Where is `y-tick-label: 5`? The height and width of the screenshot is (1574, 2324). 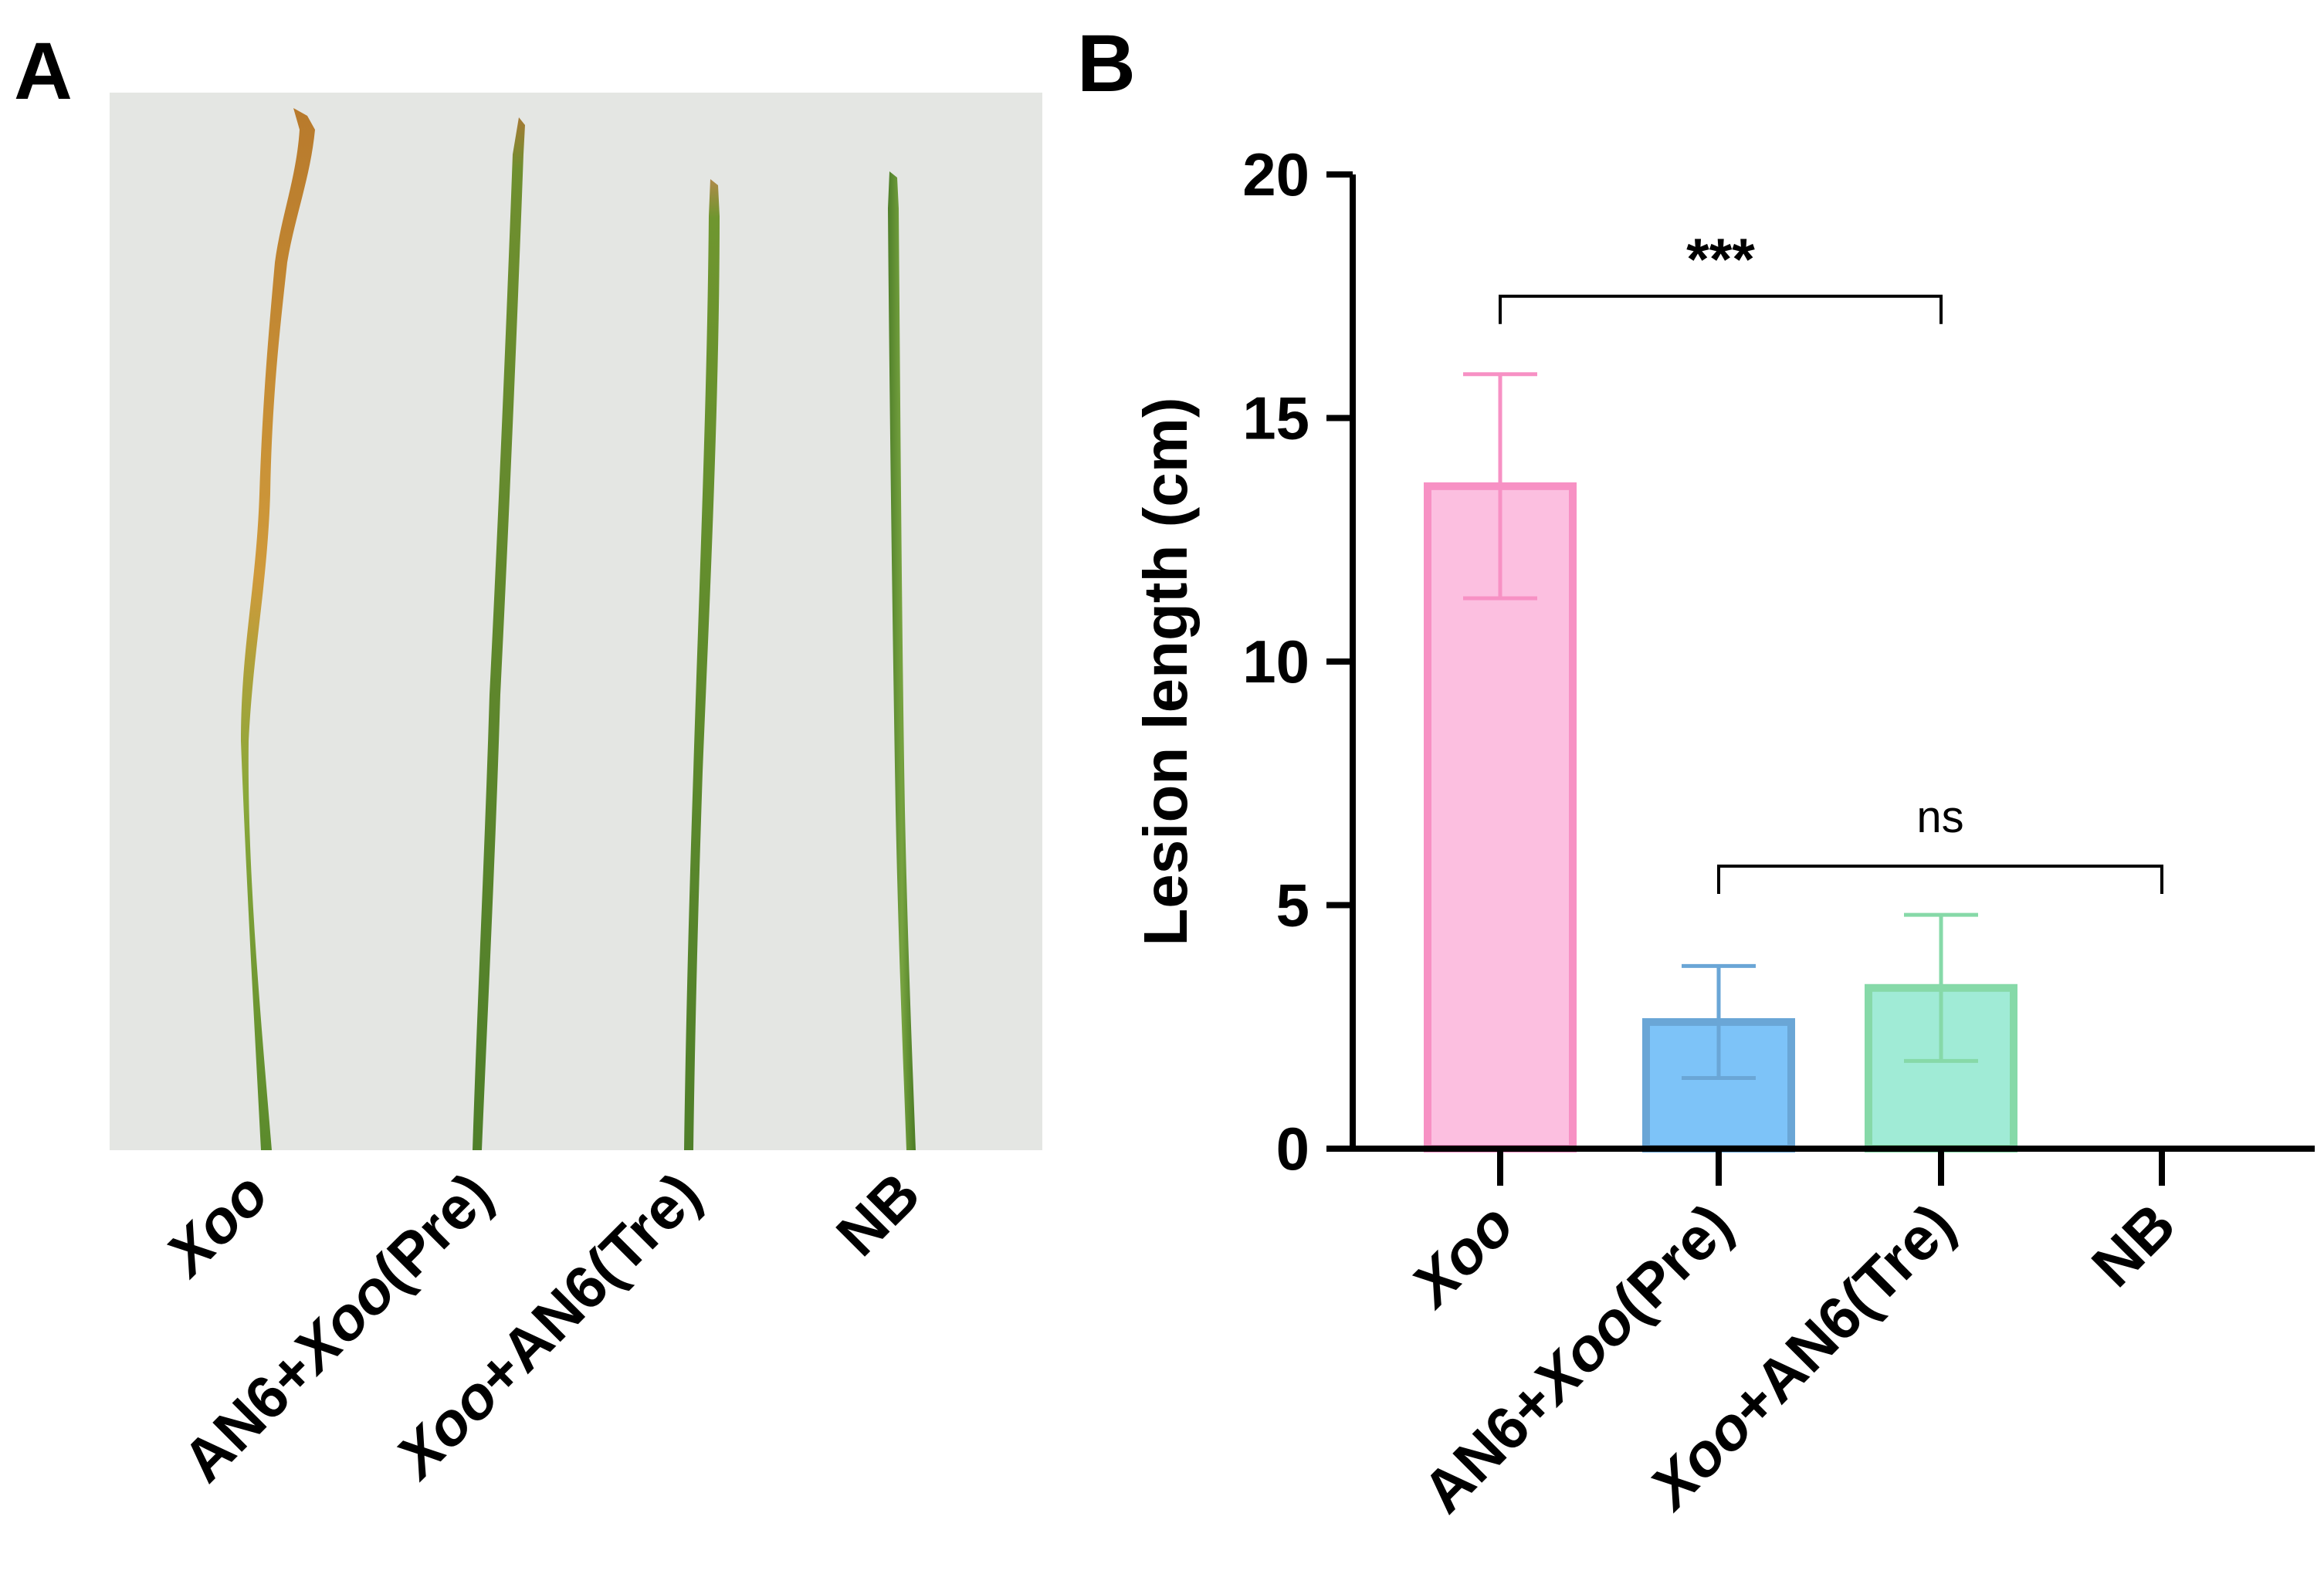 y-tick-label: 5 is located at coordinates (1292, 905).